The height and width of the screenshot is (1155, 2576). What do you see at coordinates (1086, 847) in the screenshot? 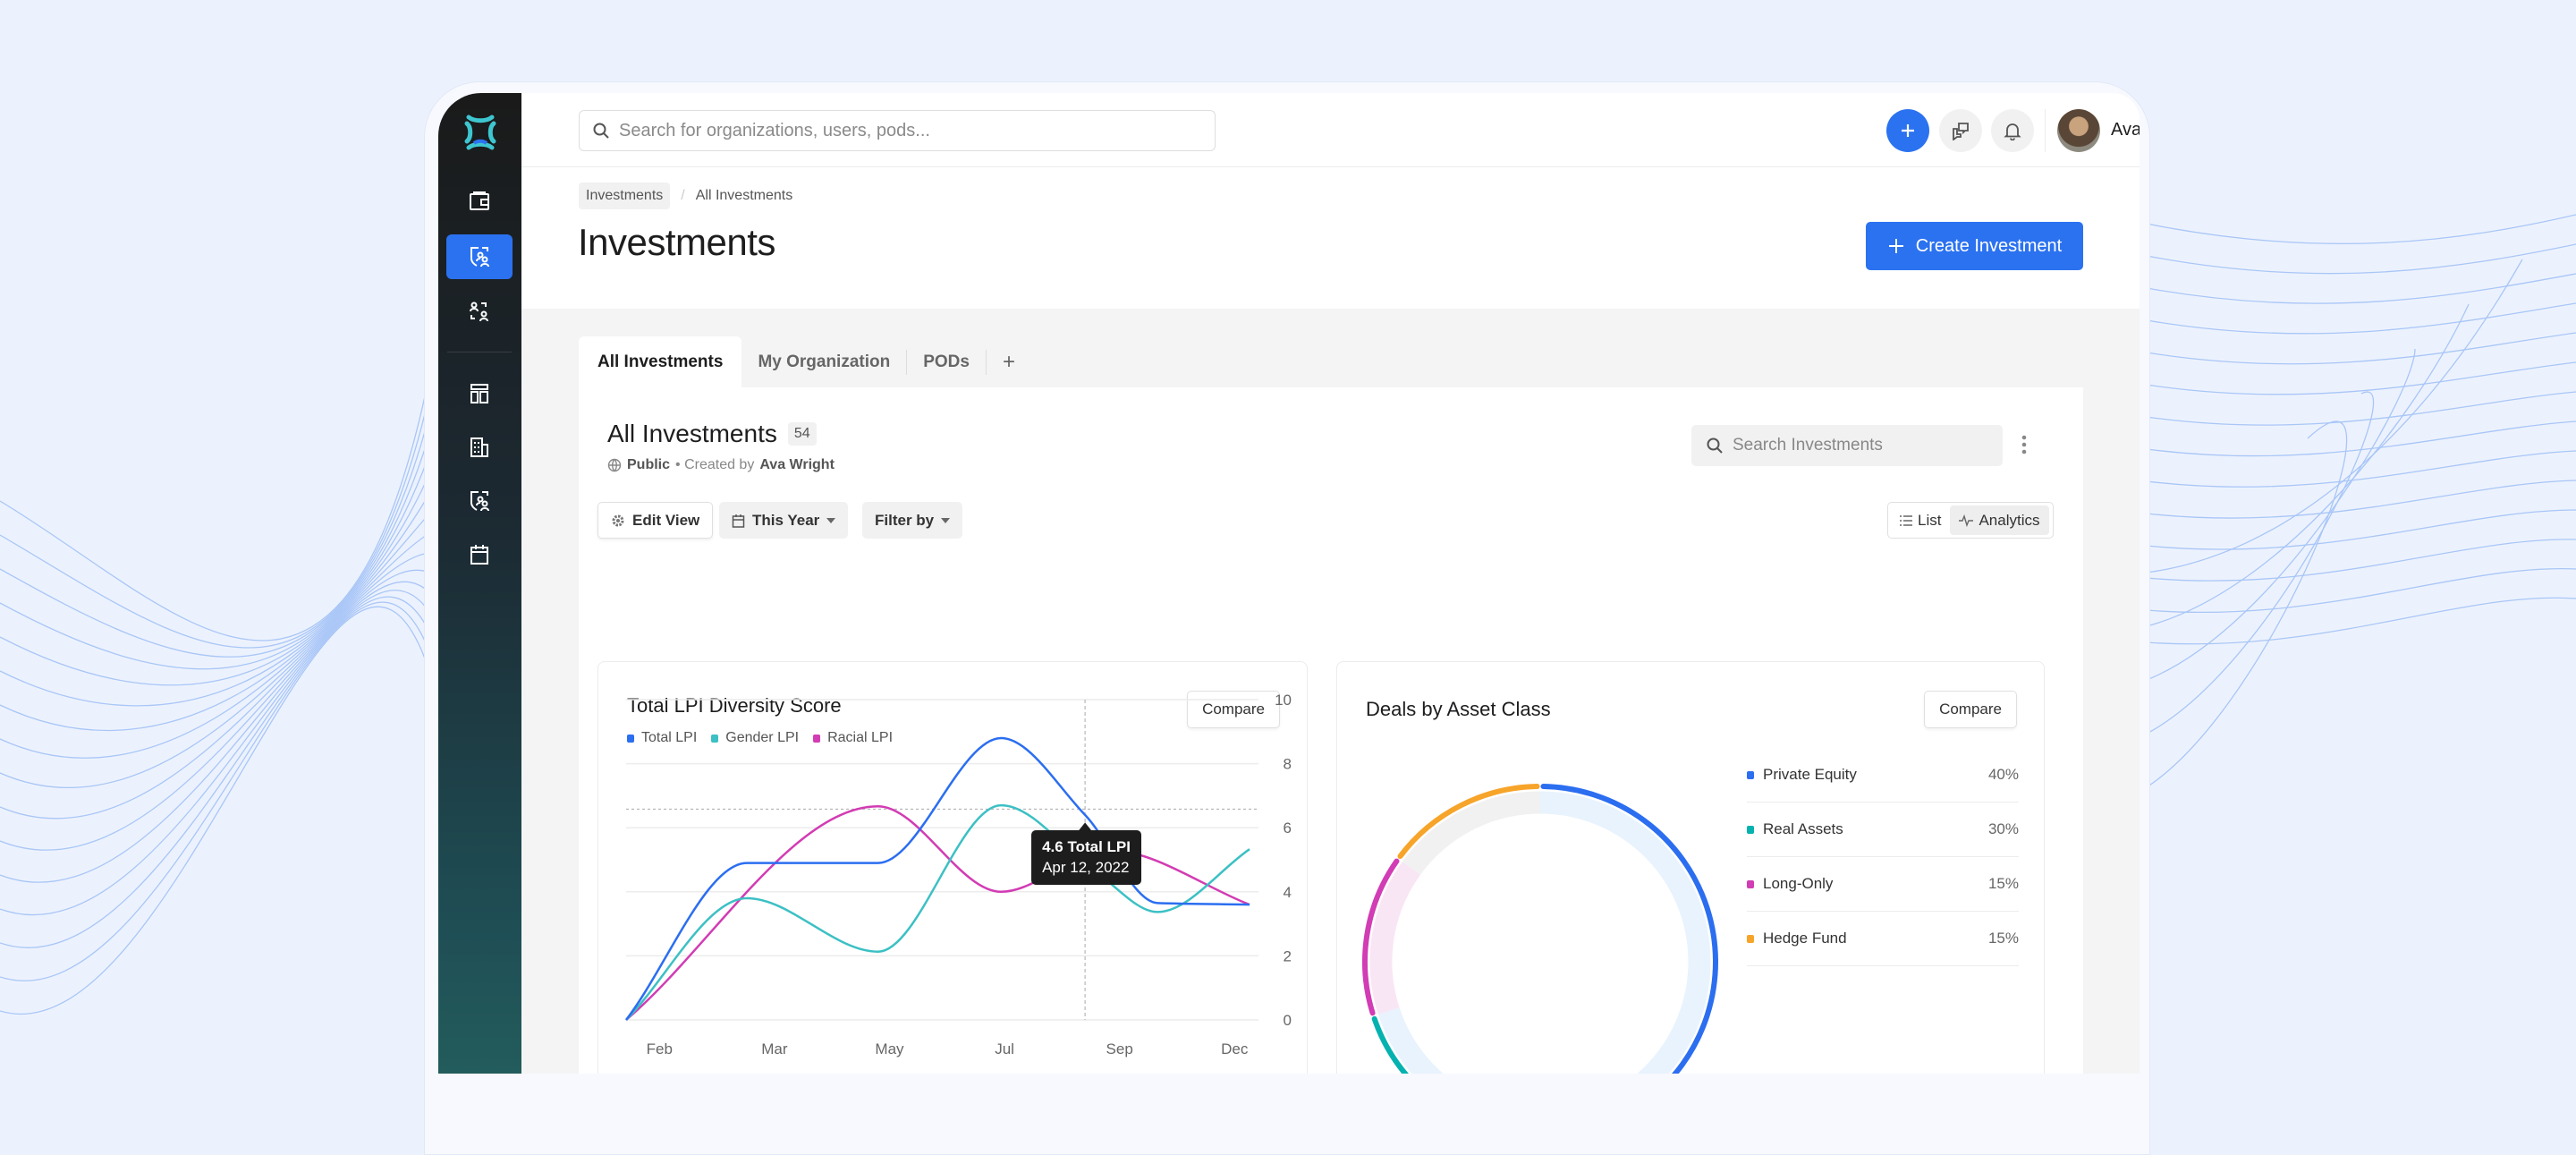
I see `tooltip-value: 4.6 Total LPI` at bounding box center [1086, 847].